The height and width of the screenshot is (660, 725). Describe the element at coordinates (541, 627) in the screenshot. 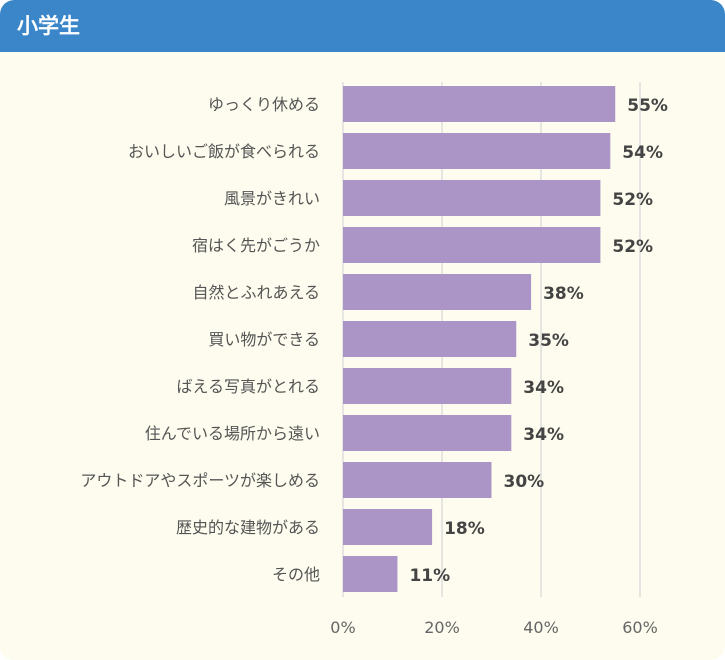

I see `x-tick-label: 40%` at that location.